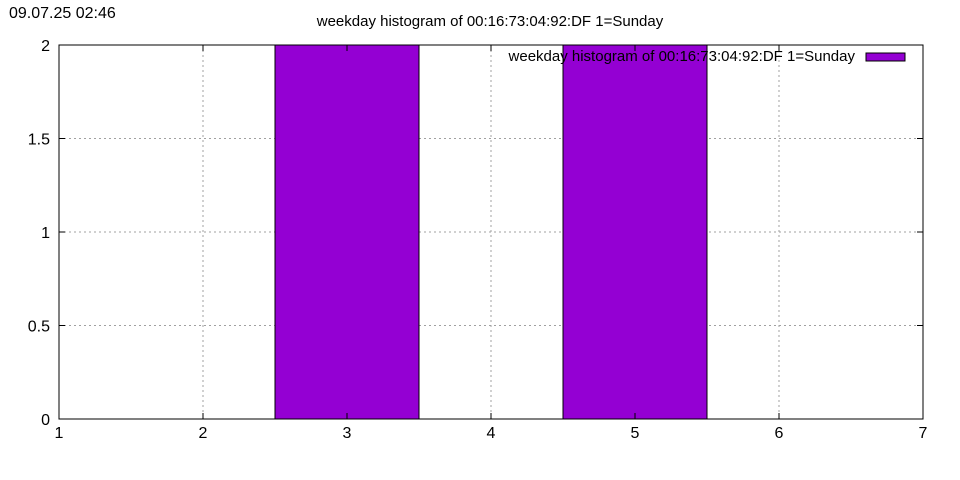  Describe the element at coordinates (59, 433) in the screenshot. I see `x-tick-label: 1` at that location.